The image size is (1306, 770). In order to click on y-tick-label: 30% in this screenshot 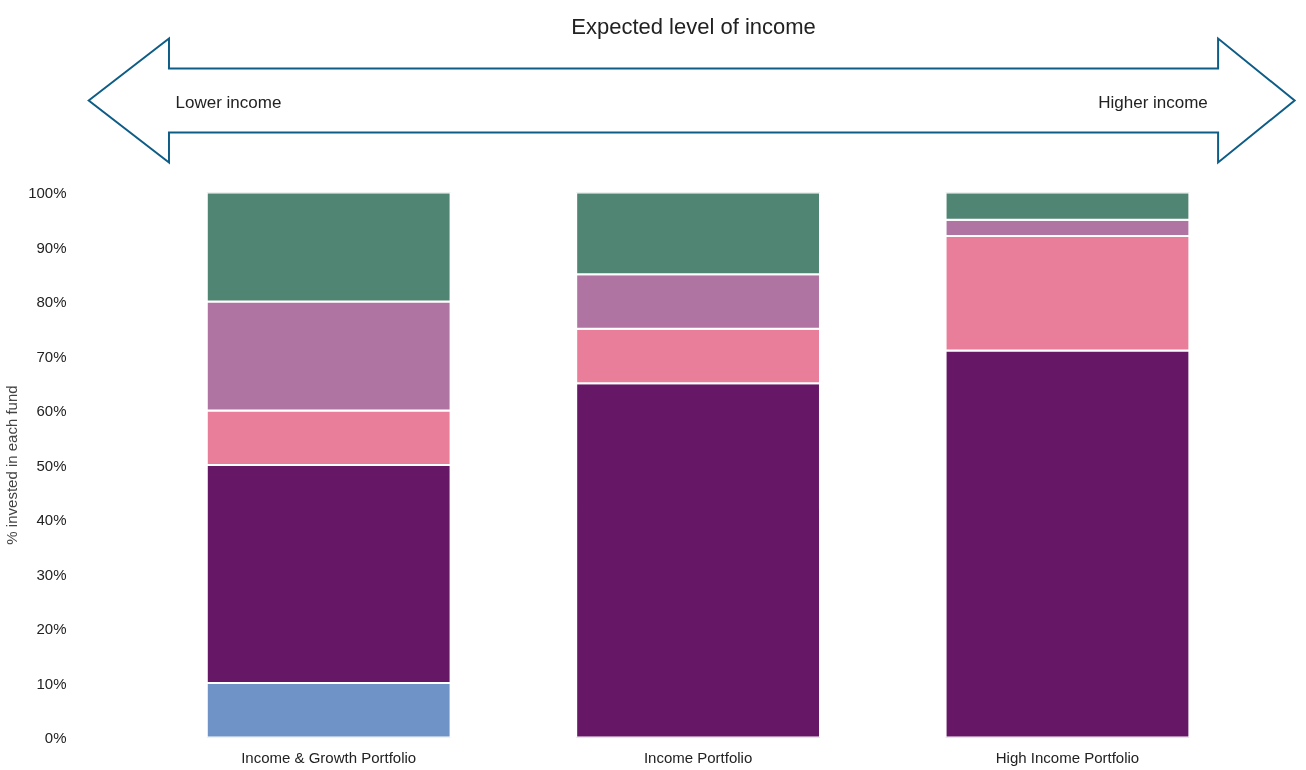, I will do `click(51, 574)`.